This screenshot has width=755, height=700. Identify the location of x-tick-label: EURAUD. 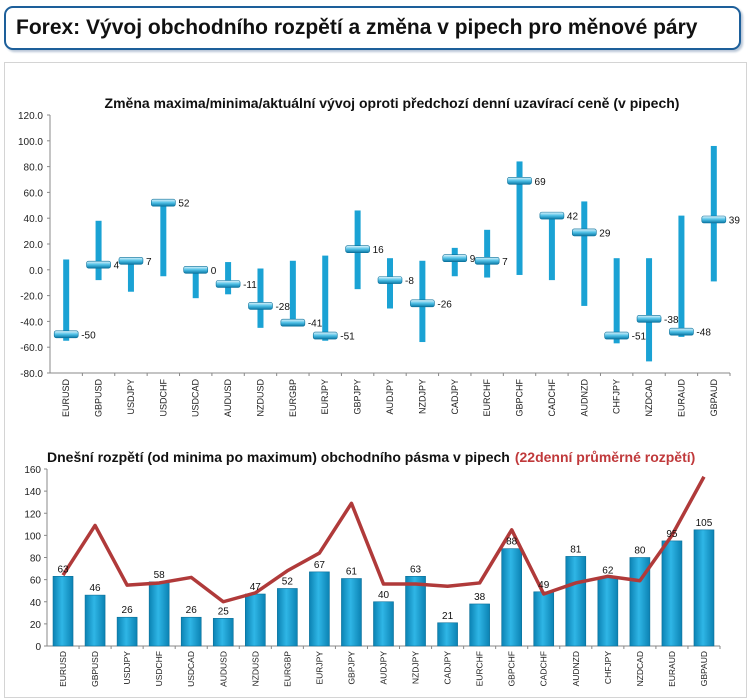
(681, 398).